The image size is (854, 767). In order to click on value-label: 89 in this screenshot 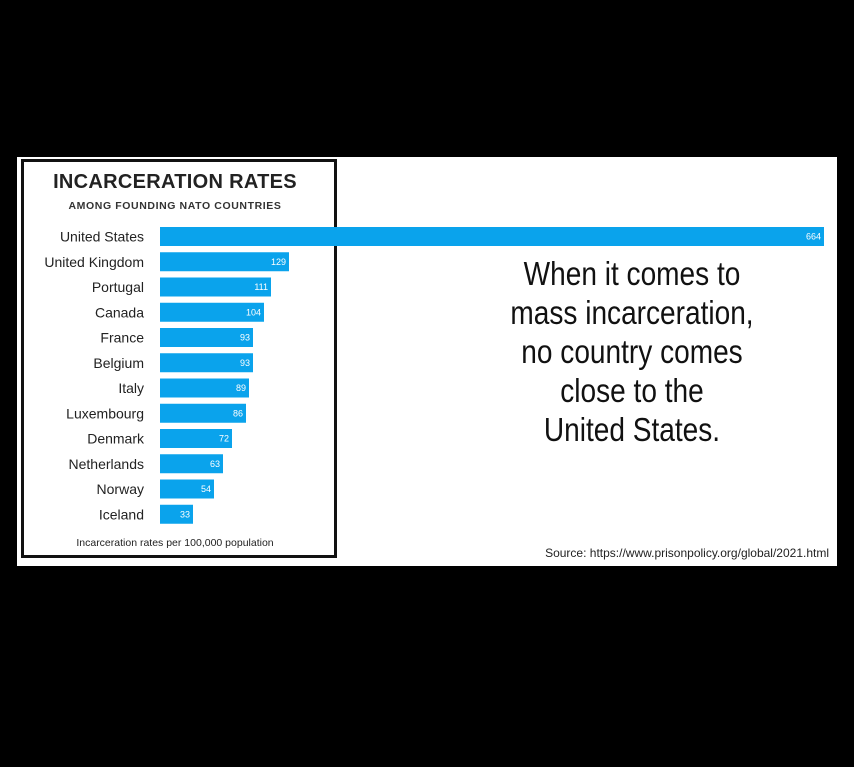, I will do `click(241, 388)`.